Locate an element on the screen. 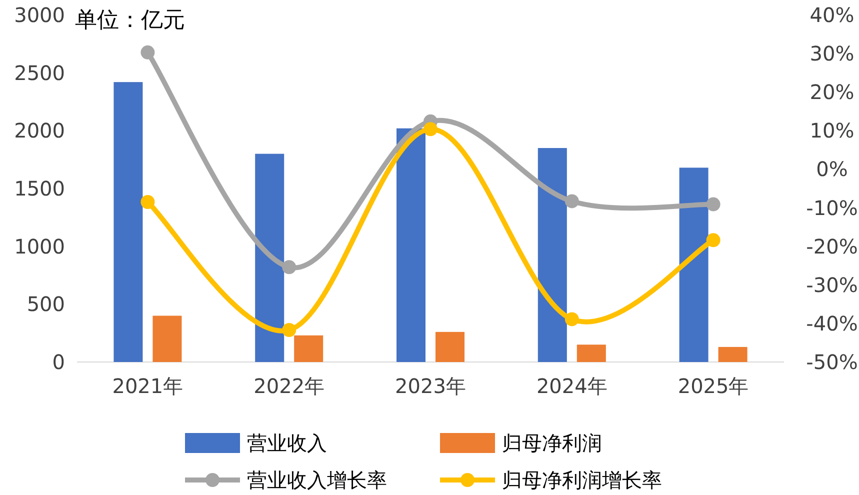 This screenshot has width=859, height=495. y2-tick-label: 30% is located at coordinates (832, 54).